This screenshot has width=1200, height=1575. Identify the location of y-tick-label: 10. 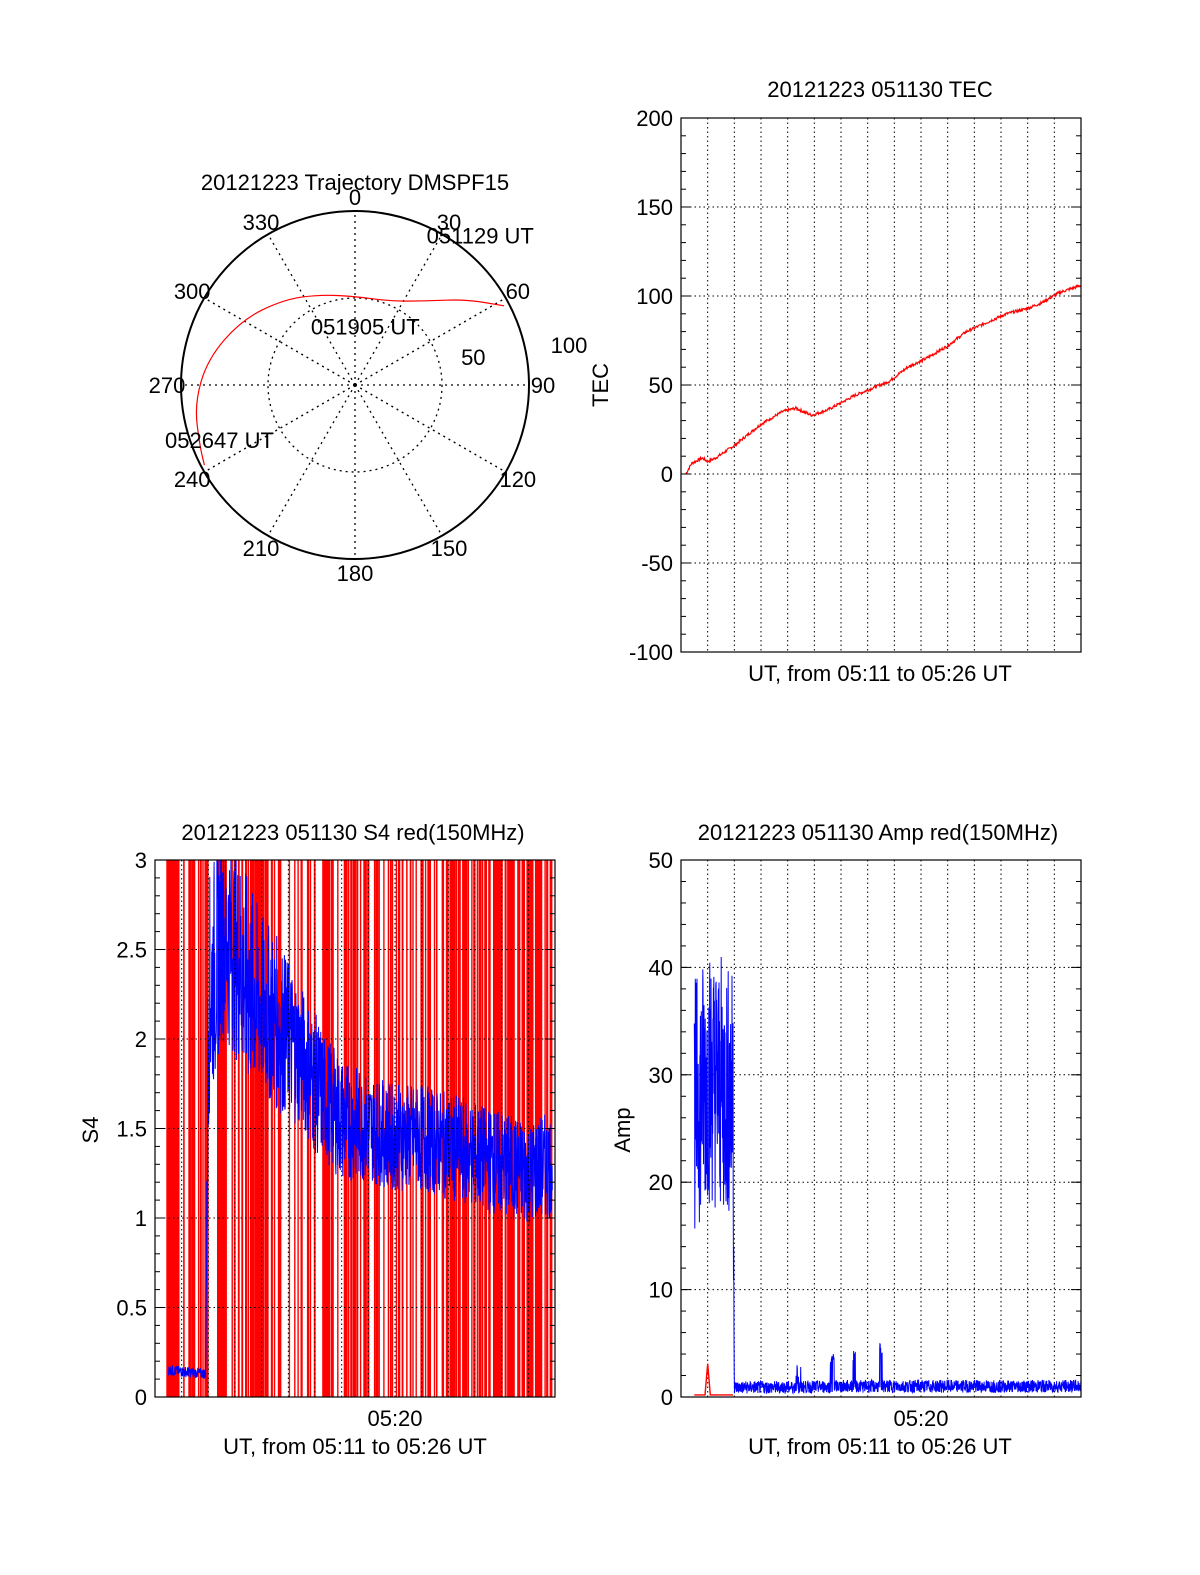
(661, 1290).